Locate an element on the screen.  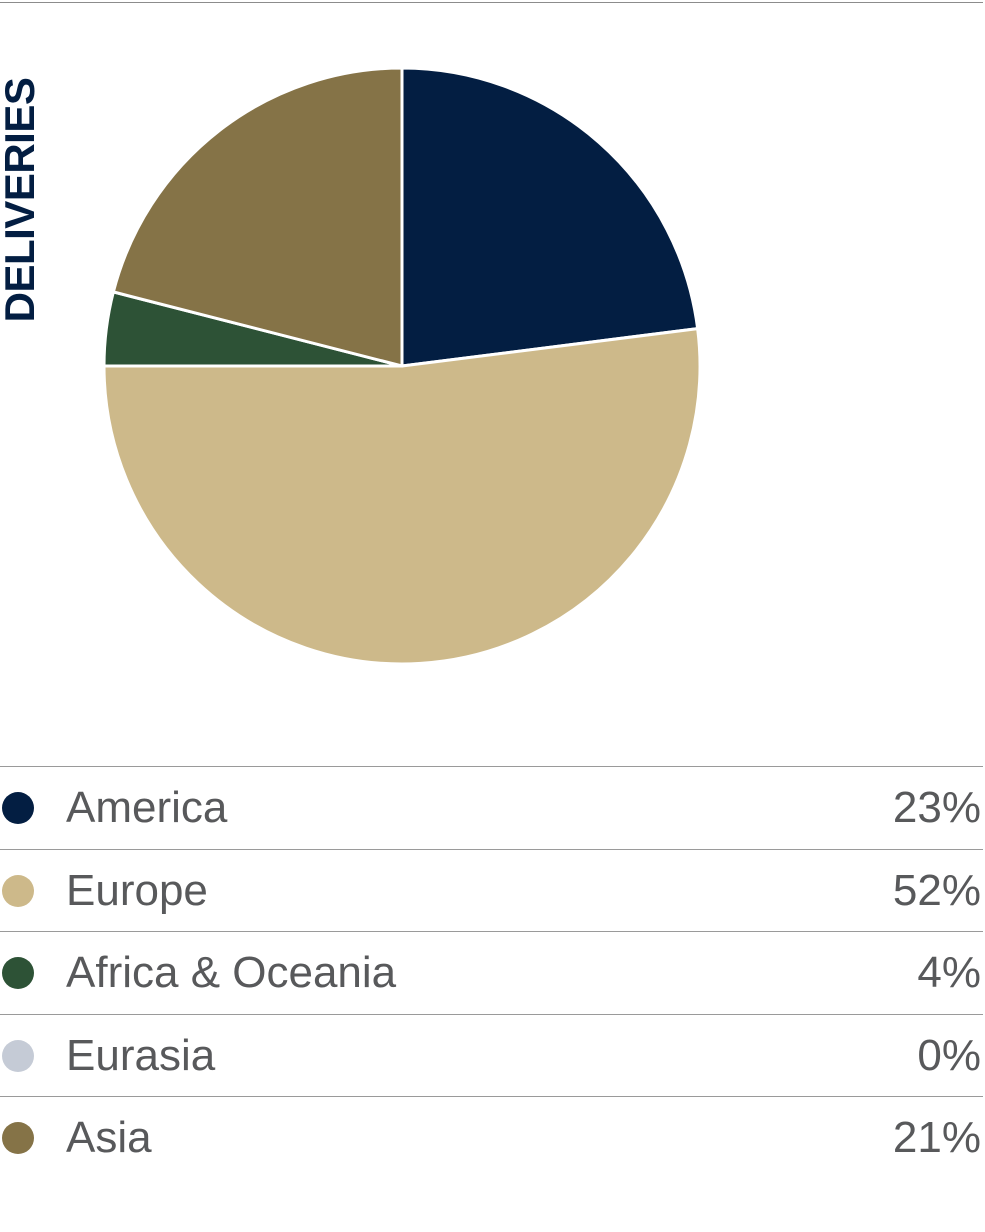
legend-dot-africa-oceania is located at coordinates (18, 973).